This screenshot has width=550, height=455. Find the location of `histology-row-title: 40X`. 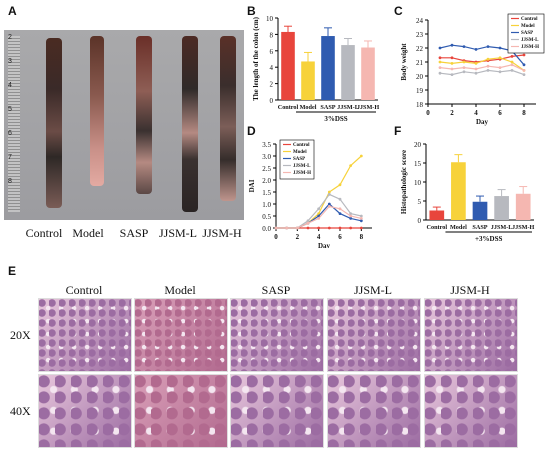

histology-row-title: 40X is located at coordinates (20, 411).